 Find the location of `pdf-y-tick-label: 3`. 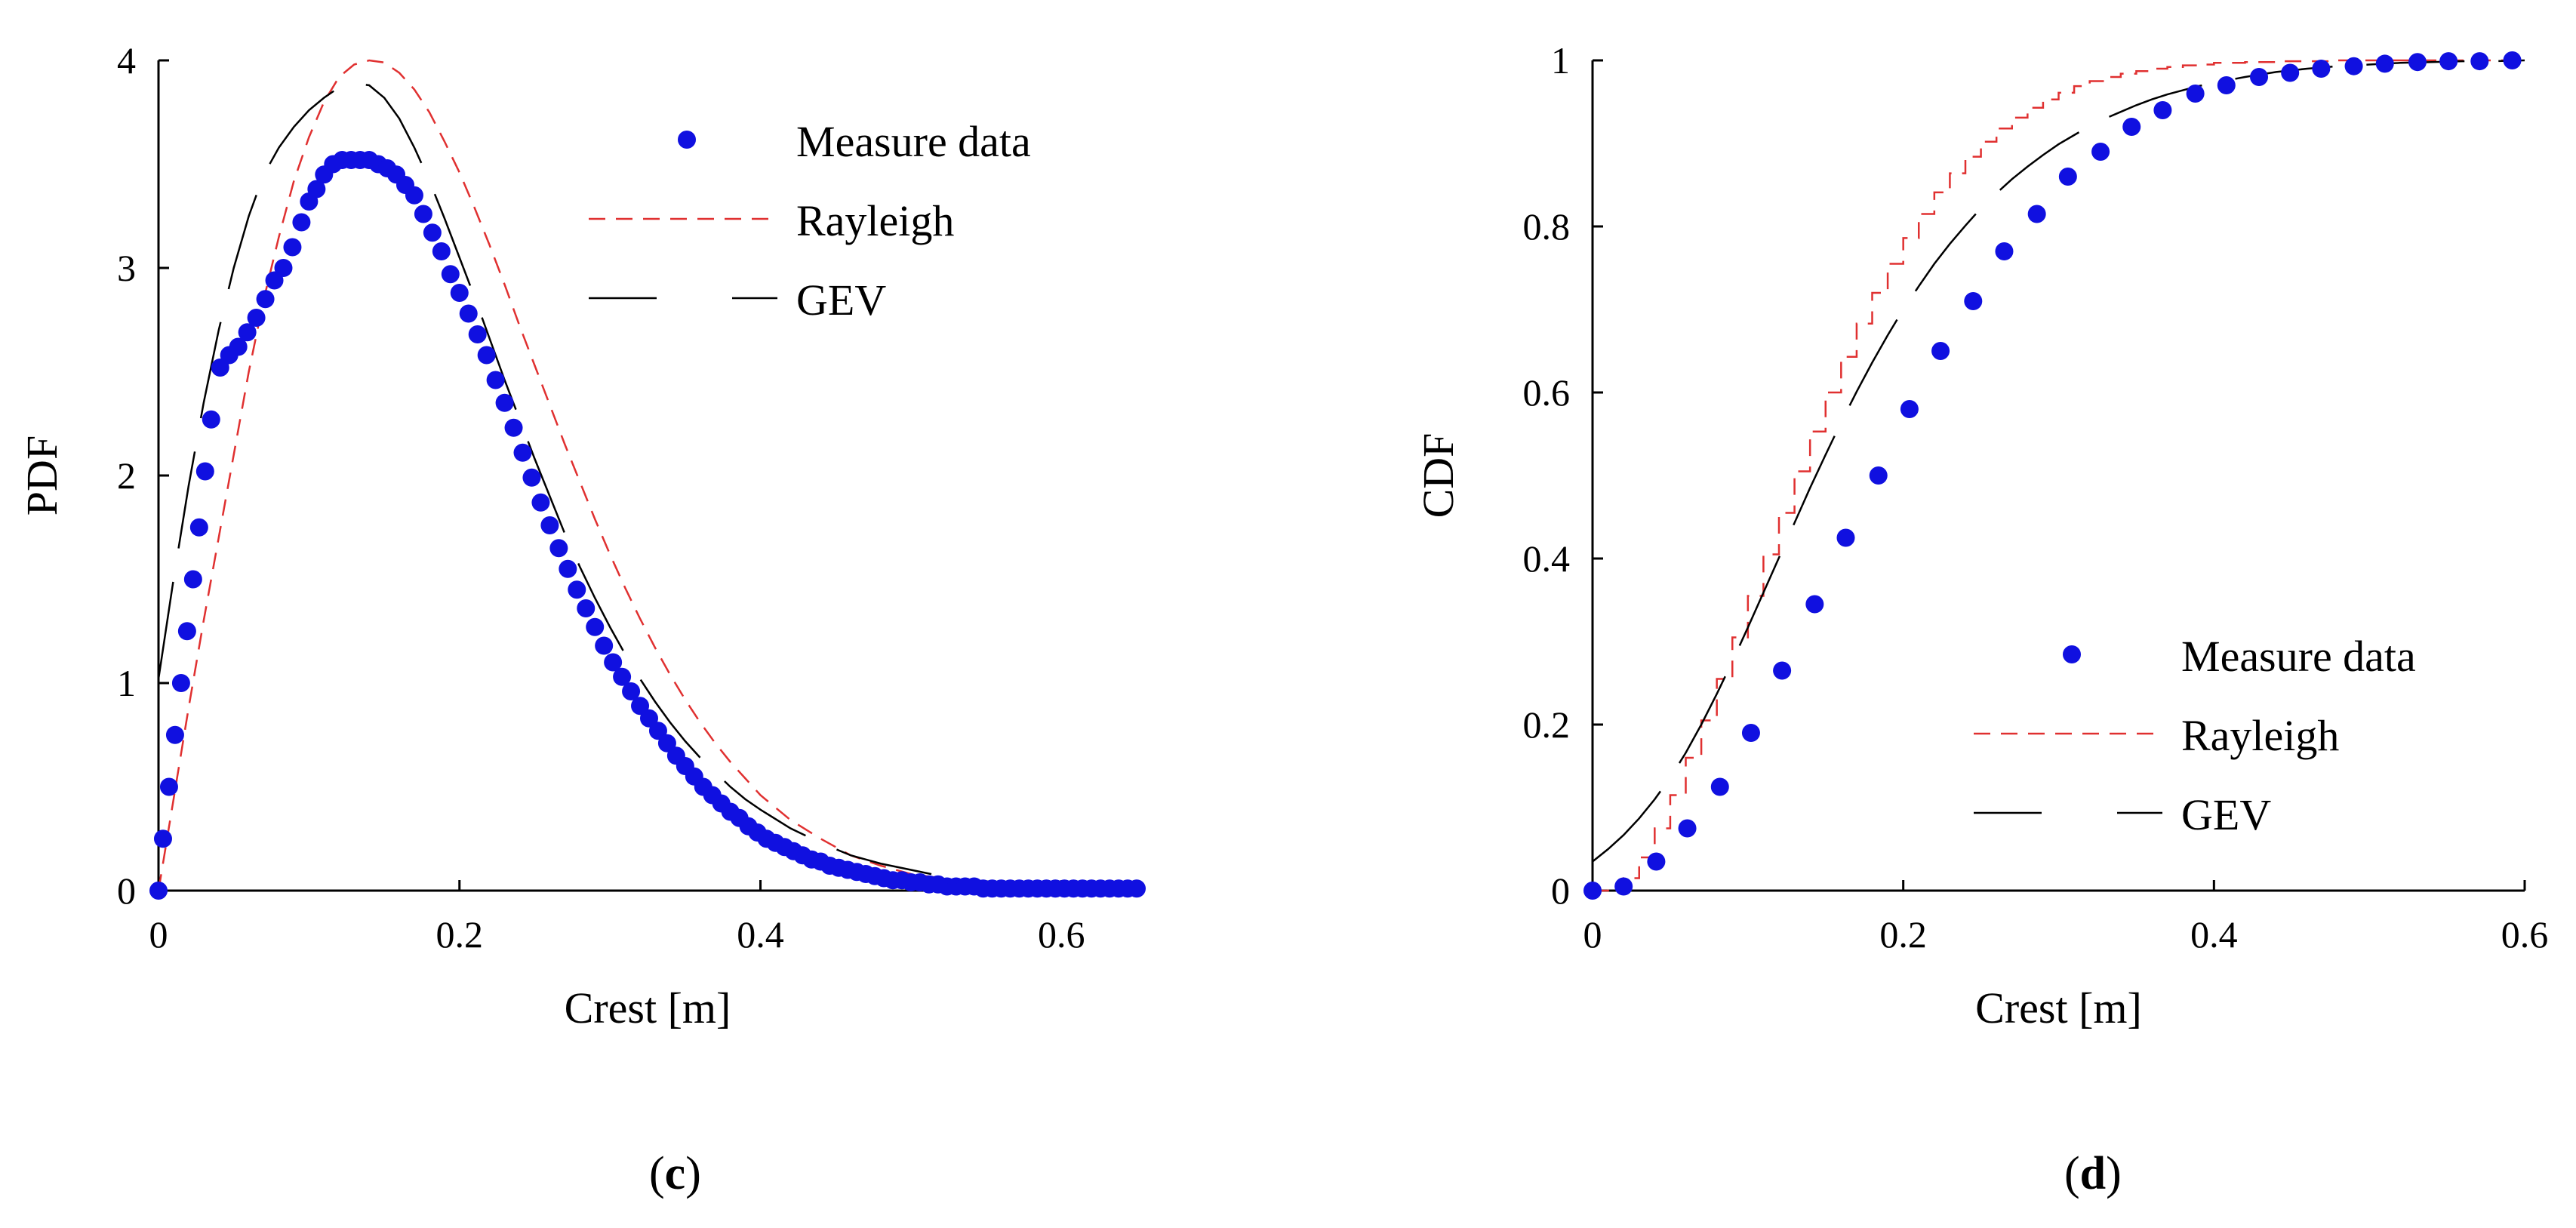

pdf-y-tick-label: 3 is located at coordinates (126, 268).